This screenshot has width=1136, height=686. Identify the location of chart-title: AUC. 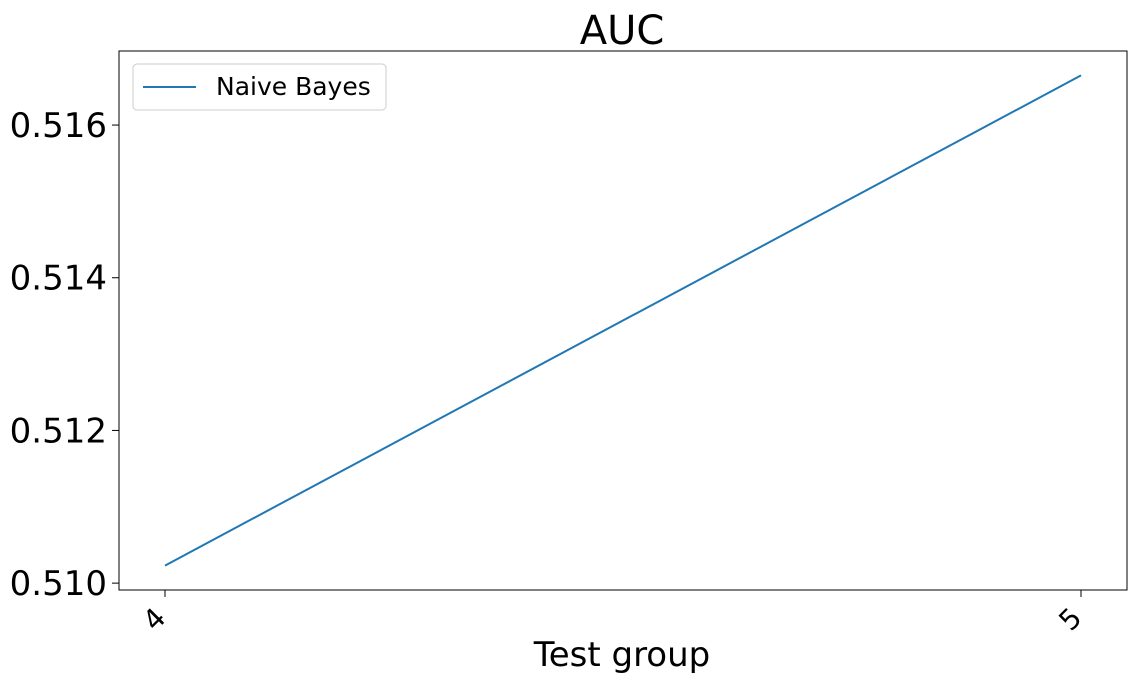
(622, 31).